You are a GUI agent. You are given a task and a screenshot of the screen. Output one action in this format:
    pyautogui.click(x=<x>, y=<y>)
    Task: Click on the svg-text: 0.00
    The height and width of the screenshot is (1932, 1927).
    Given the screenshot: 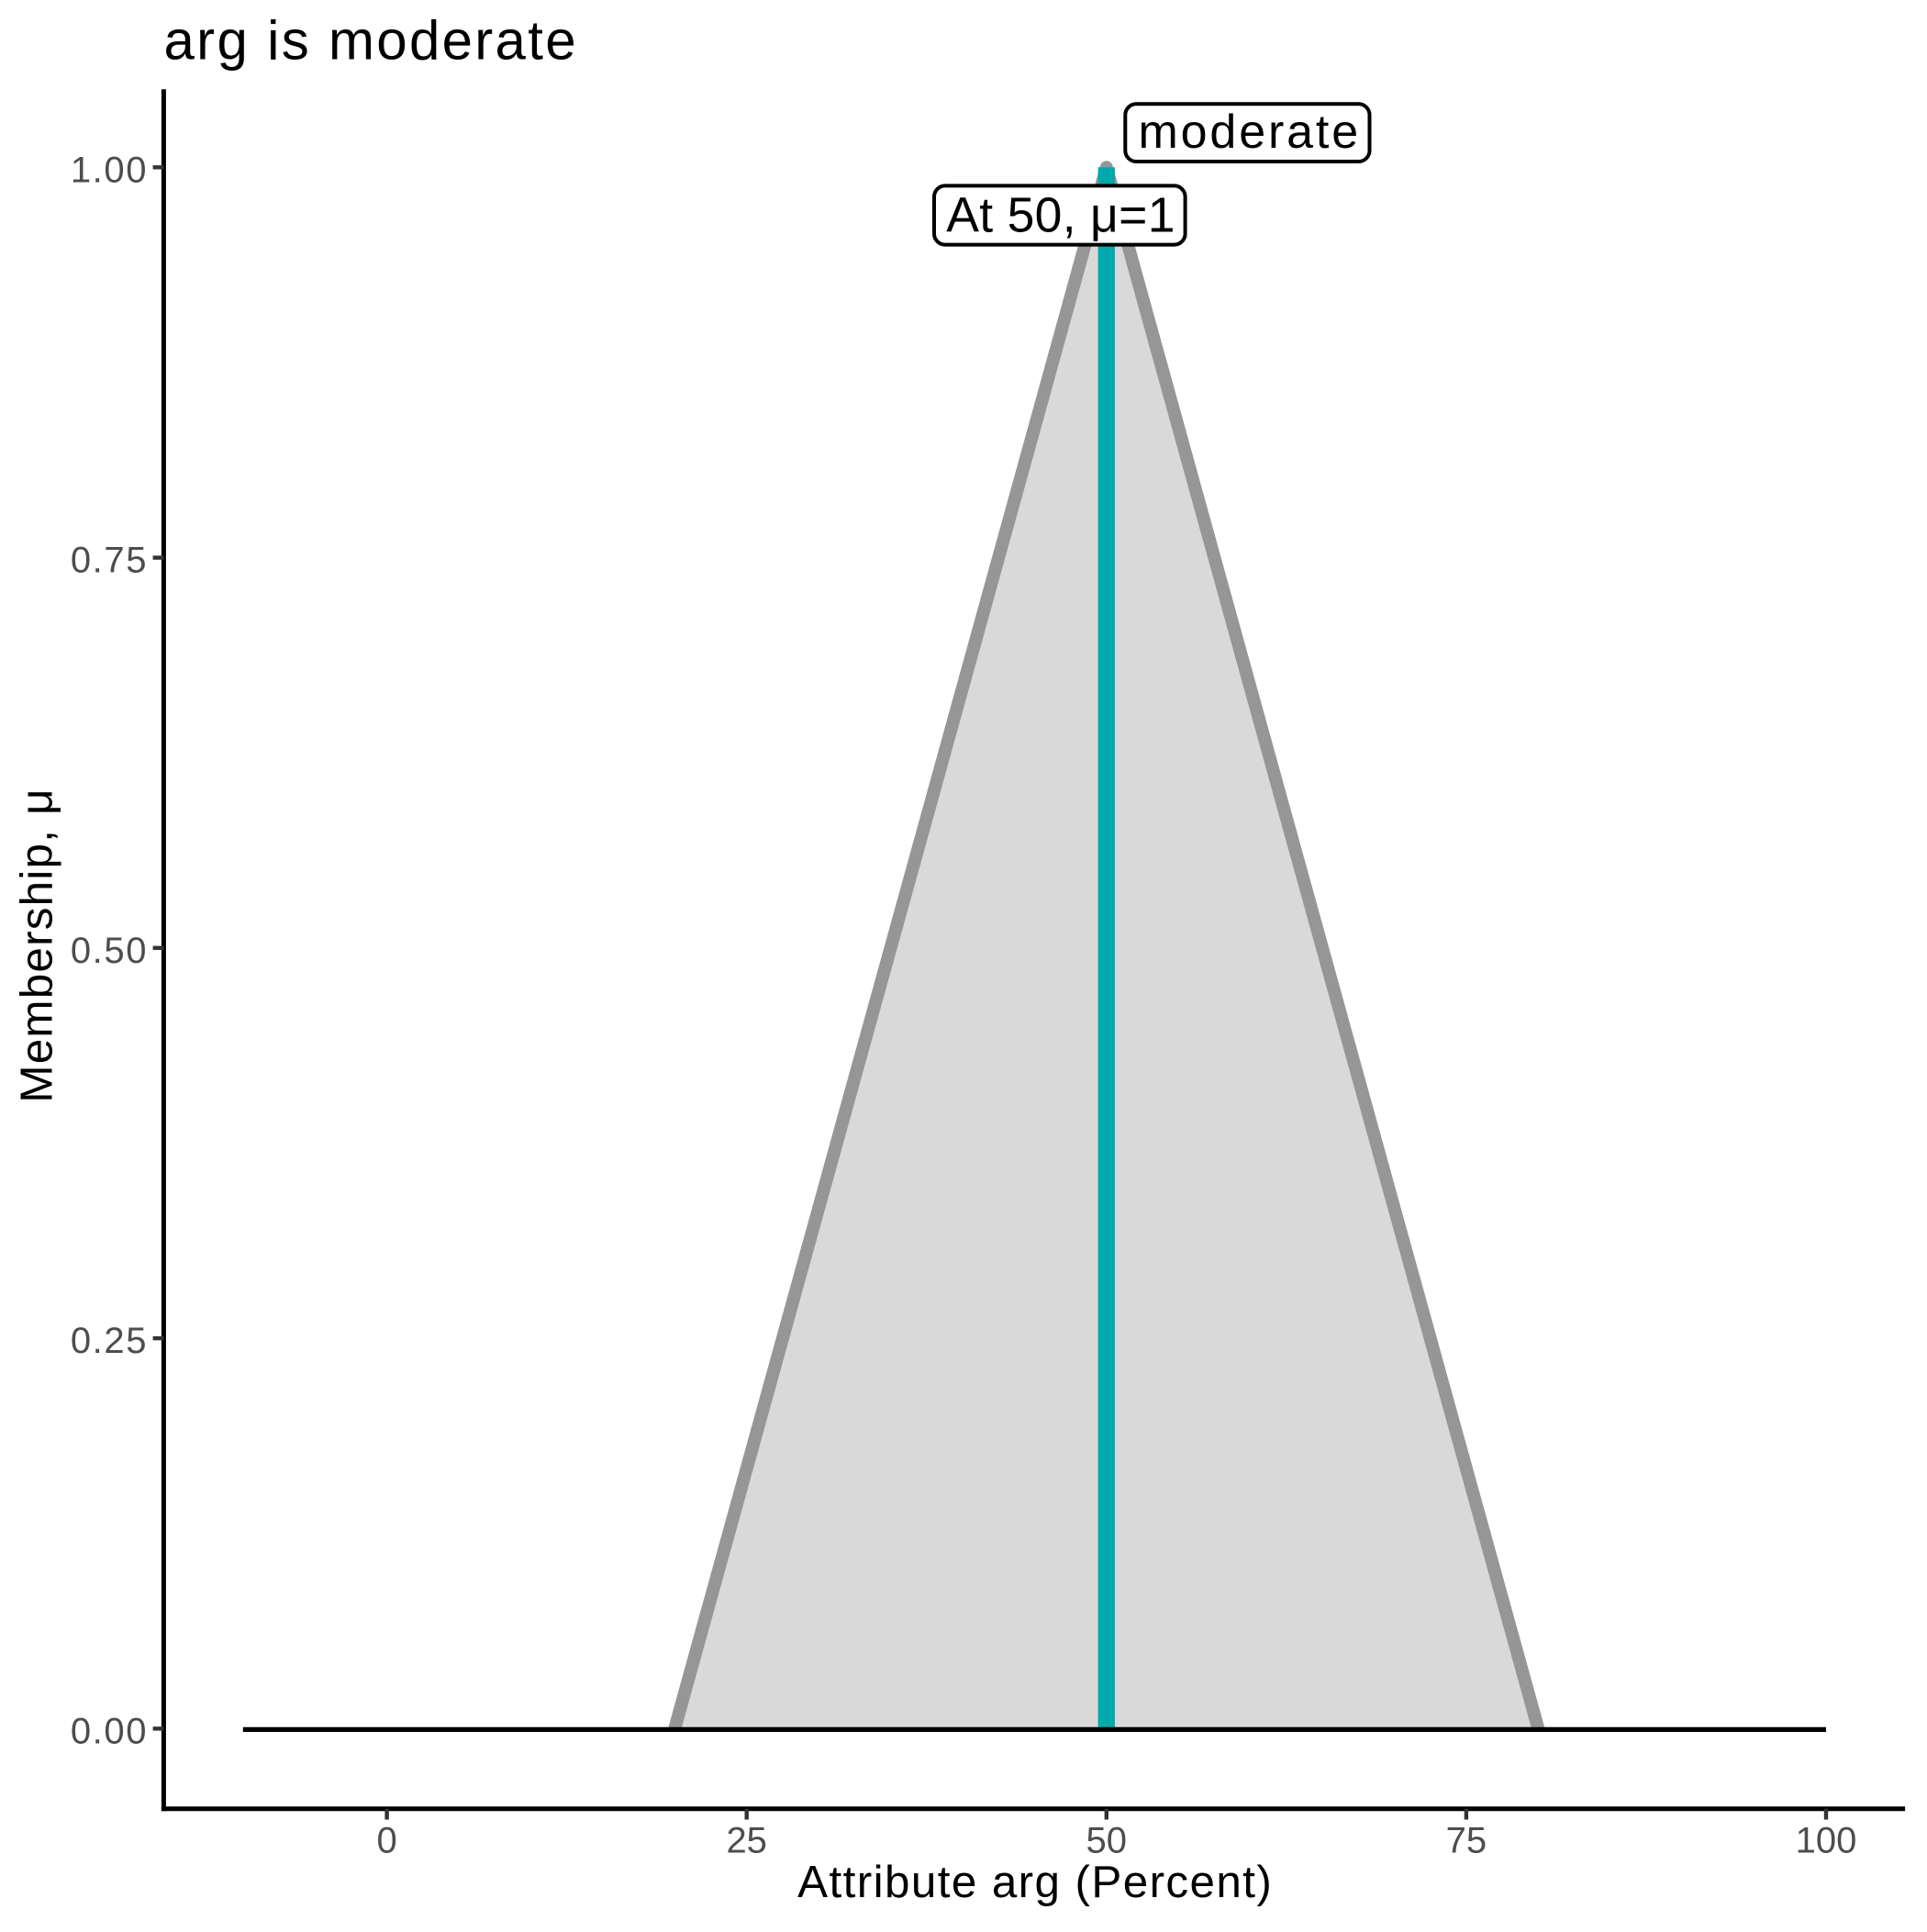 What is the action you would take?
    pyautogui.click(x=109, y=1732)
    